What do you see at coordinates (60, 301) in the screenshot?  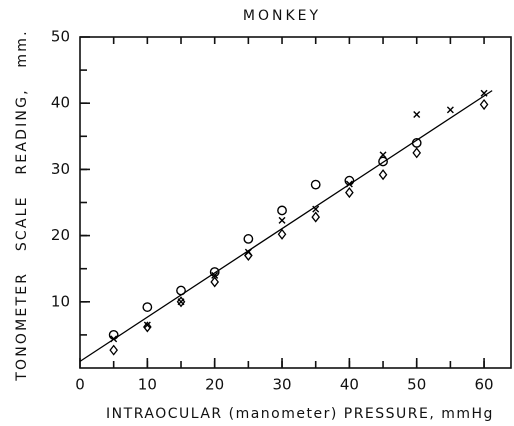 I see `y-tick-label: 10` at bounding box center [60, 301].